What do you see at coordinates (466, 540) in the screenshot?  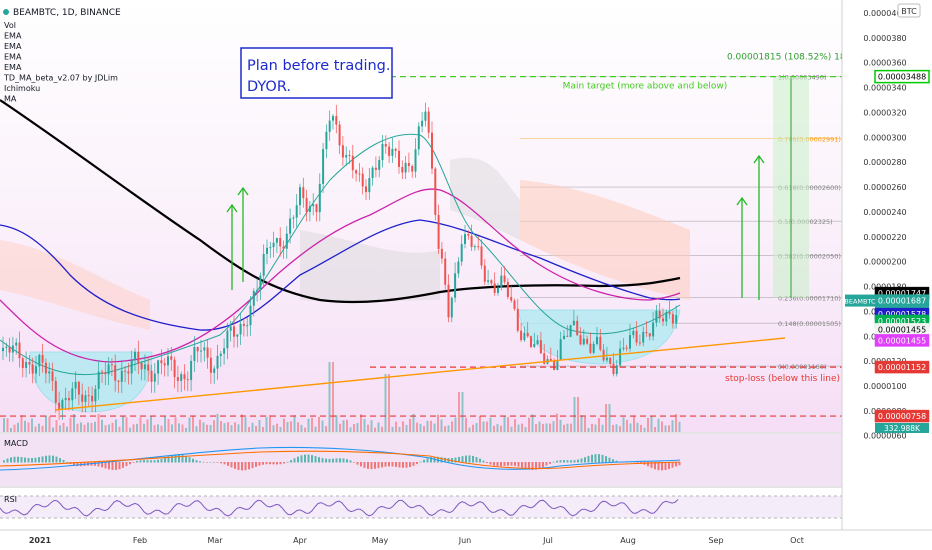 I see `time-axis` at bounding box center [466, 540].